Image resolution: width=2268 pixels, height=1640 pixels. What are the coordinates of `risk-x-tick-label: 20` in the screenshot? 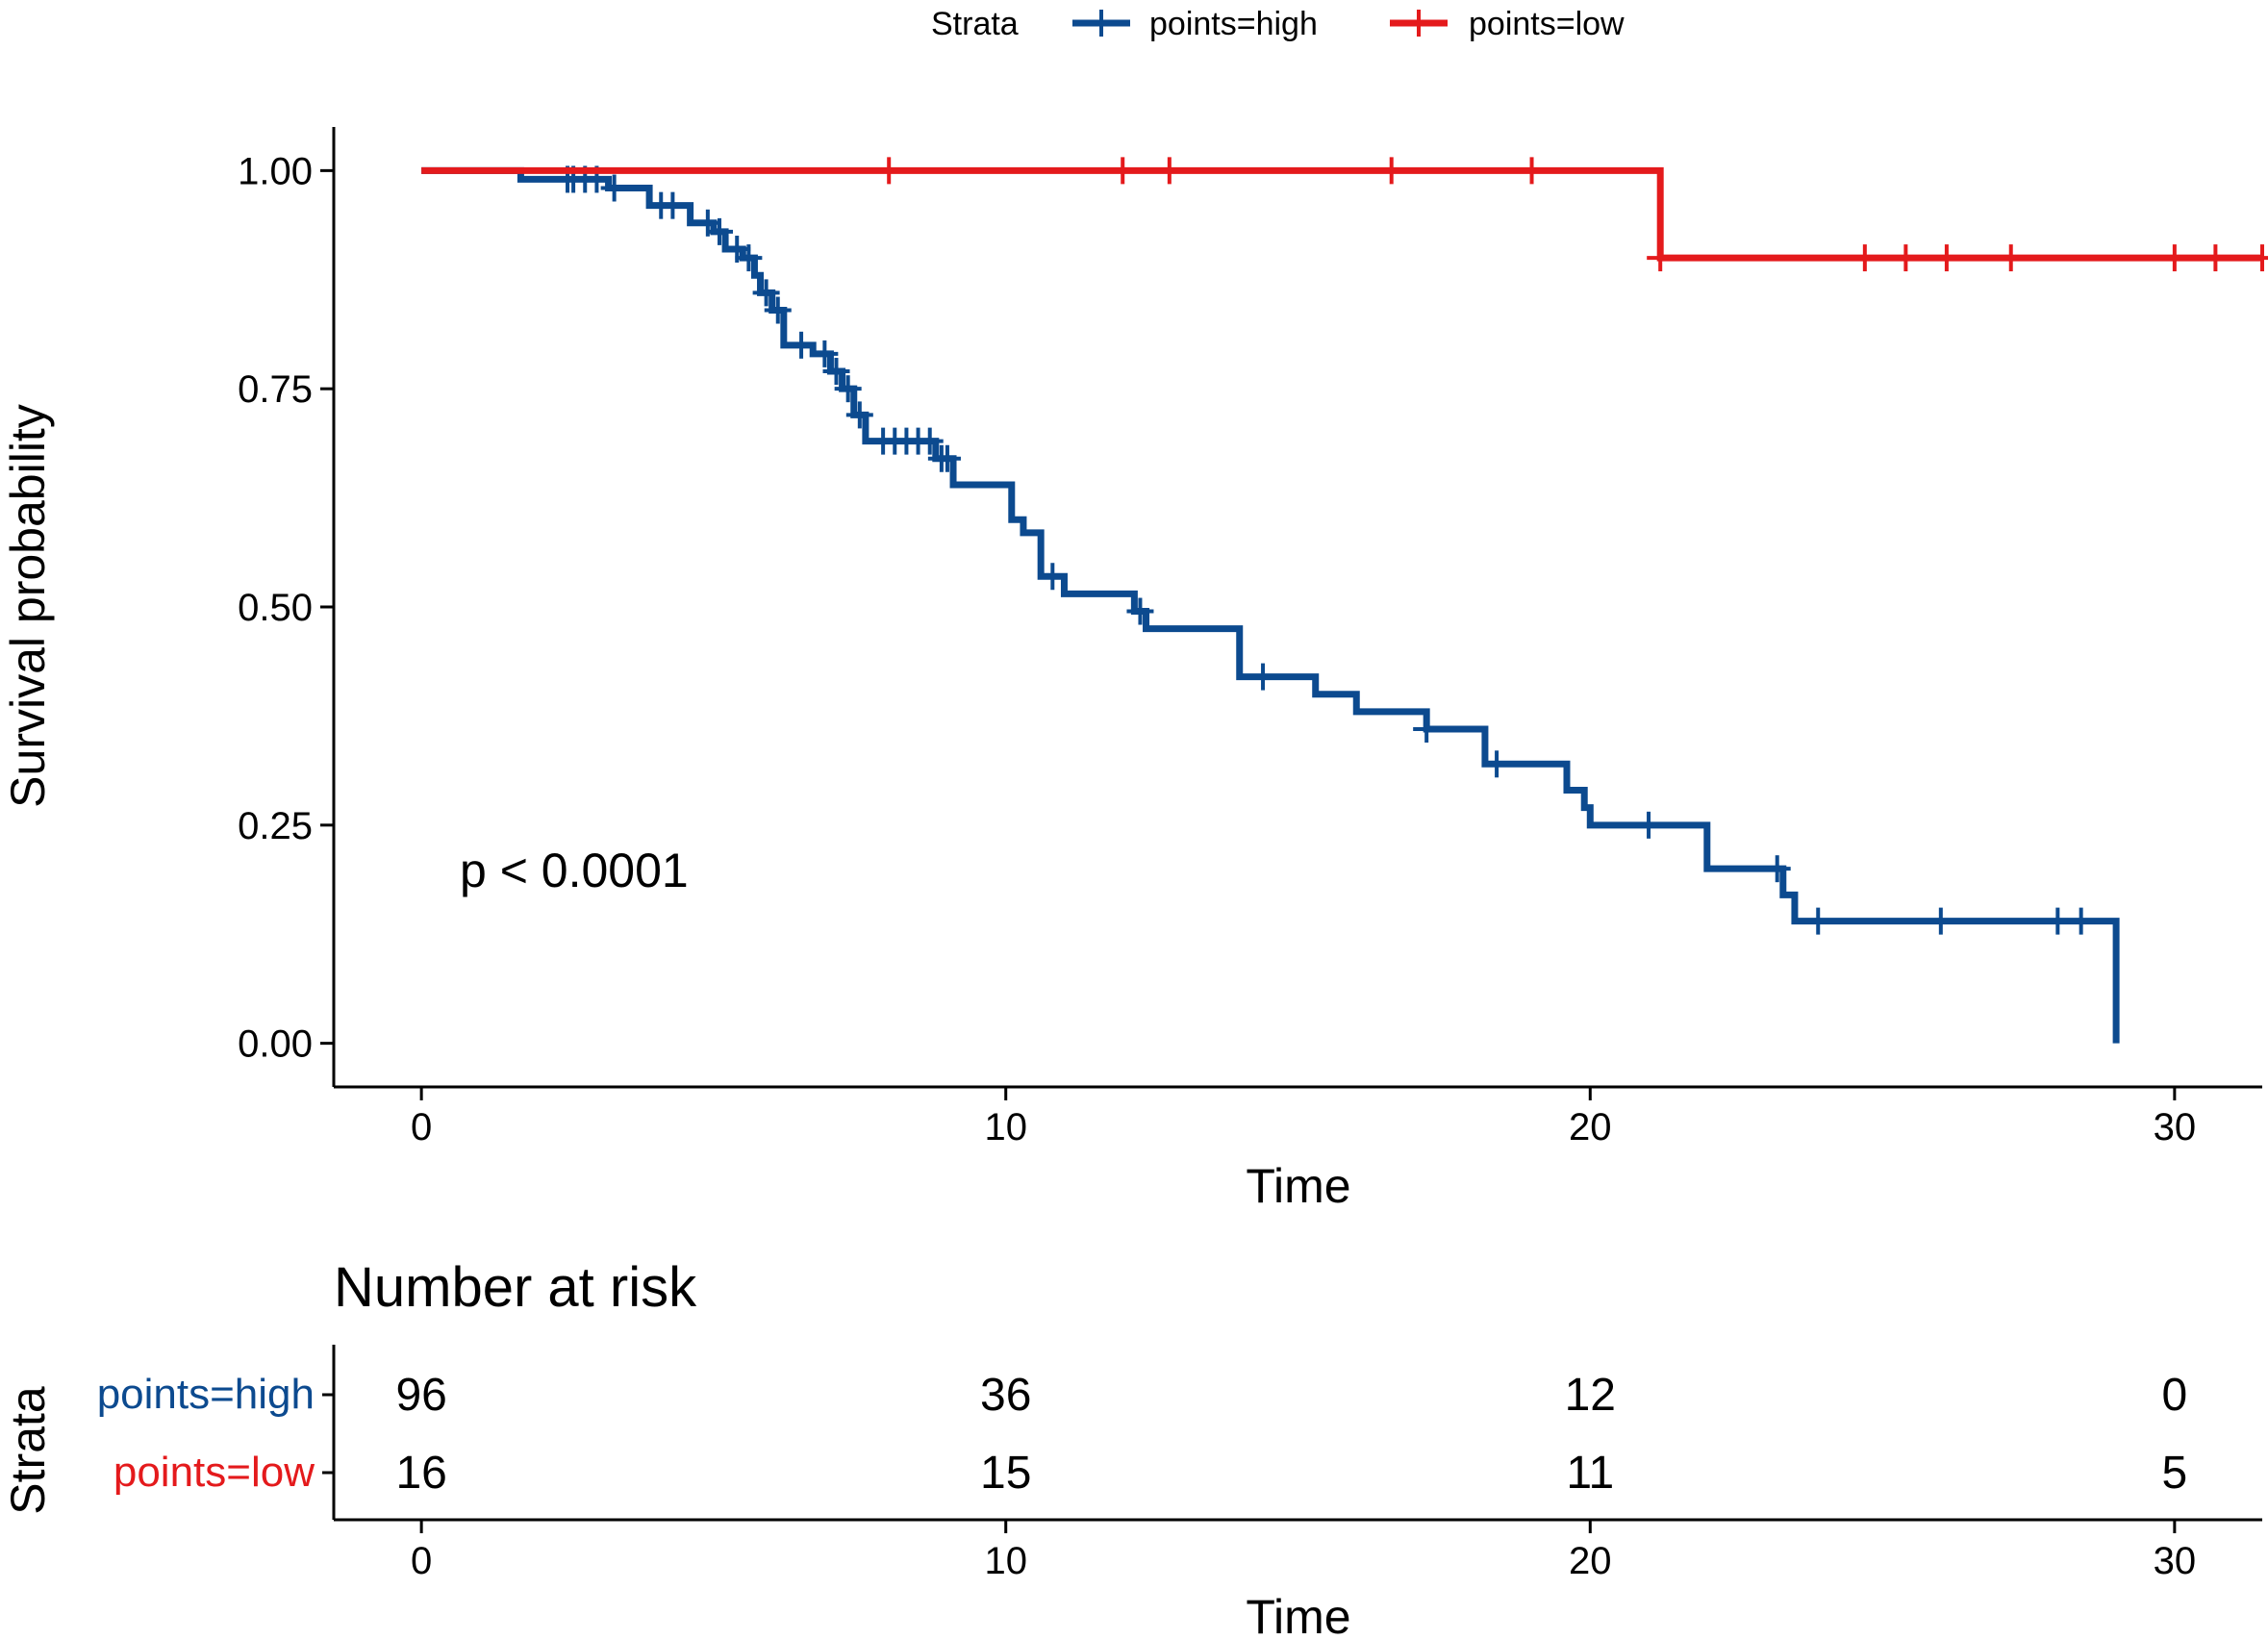 It's located at (1591, 1561).